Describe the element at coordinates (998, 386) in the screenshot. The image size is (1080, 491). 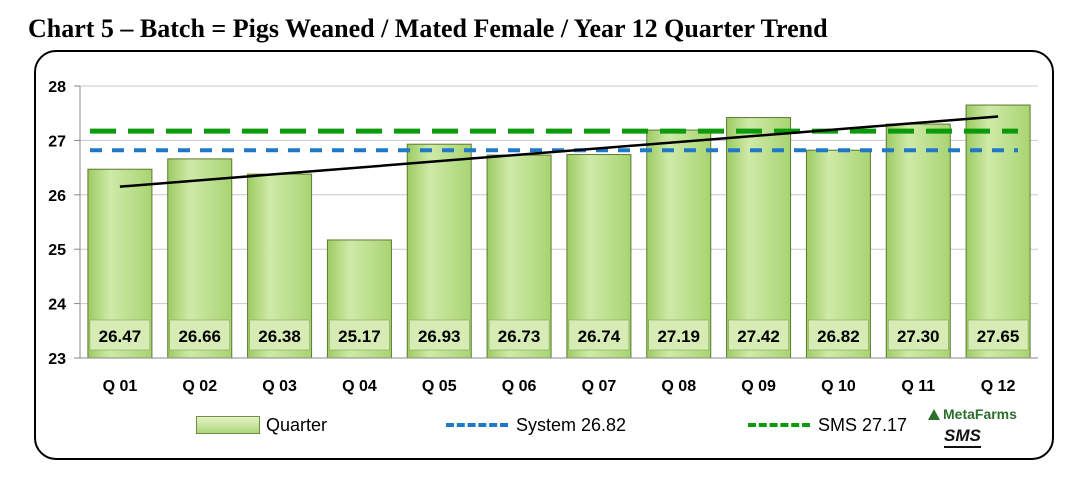
I see `x-tick-label: Q 12` at that location.